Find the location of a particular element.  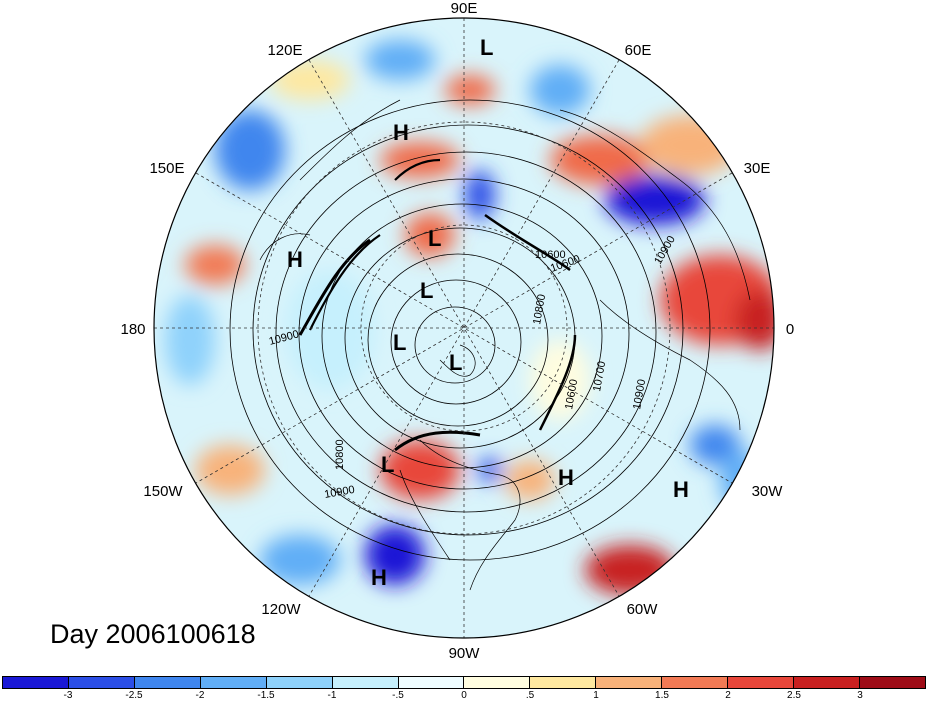

lon-label-60w: 60W is located at coordinates (643, 609).